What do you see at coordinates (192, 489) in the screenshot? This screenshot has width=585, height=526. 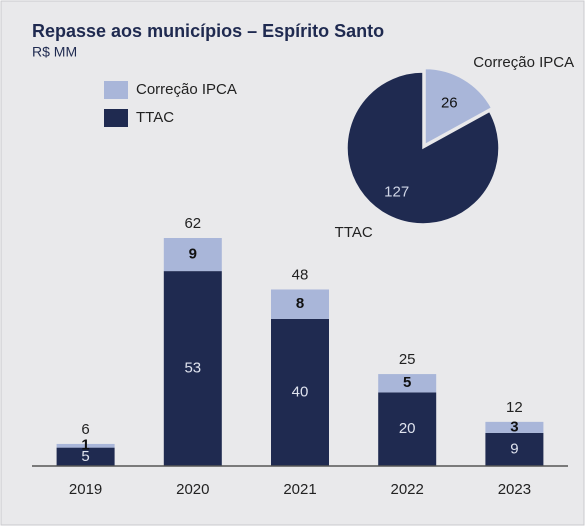 I see `x-tick-label: 2020` at bounding box center [192, 489].